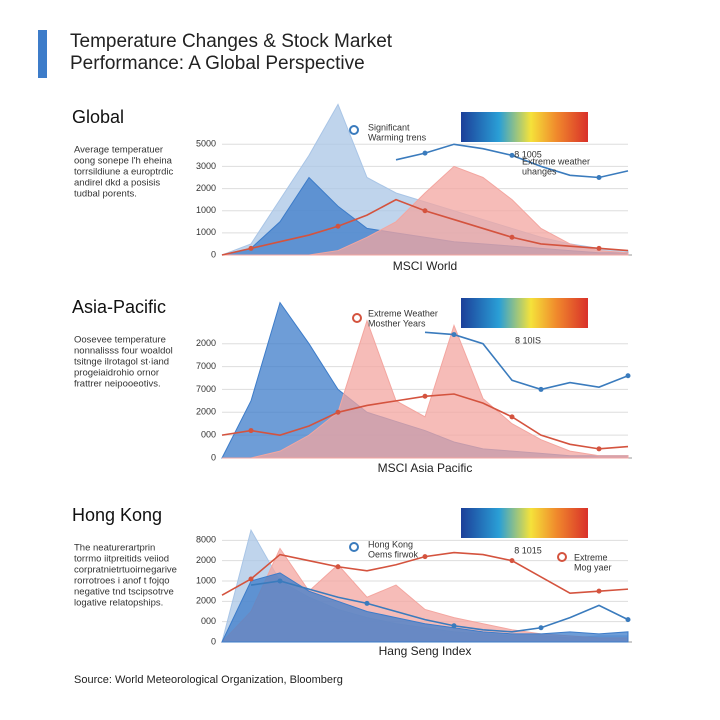  Describe the element at coordinates (425, 266) in the screenshot. I see `x-axis-label: MSCI World` at that location.